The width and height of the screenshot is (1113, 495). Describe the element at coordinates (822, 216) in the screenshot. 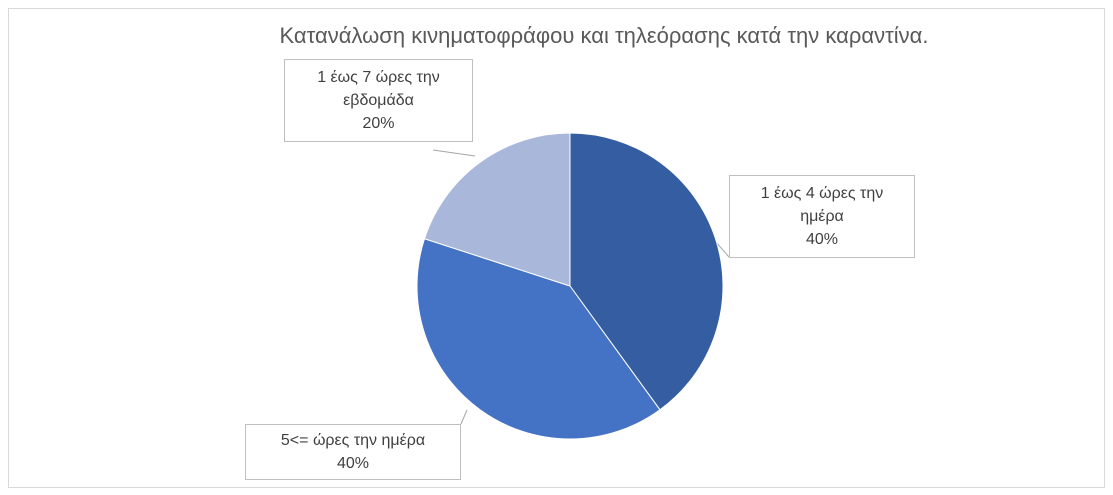

I see `data-label-0: 1 έως 4 ώρες την ημέρα 40%` at that location.